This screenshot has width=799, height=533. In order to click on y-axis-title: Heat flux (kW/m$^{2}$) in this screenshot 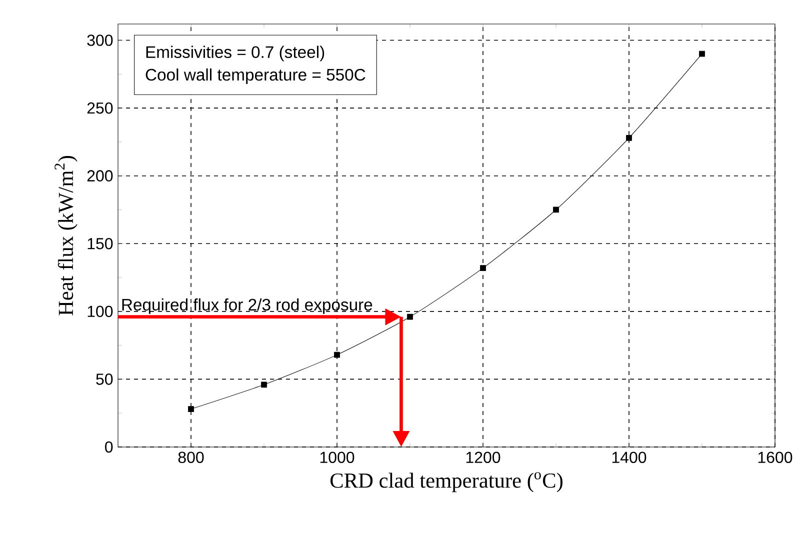, I will do `click(66, 236)`.